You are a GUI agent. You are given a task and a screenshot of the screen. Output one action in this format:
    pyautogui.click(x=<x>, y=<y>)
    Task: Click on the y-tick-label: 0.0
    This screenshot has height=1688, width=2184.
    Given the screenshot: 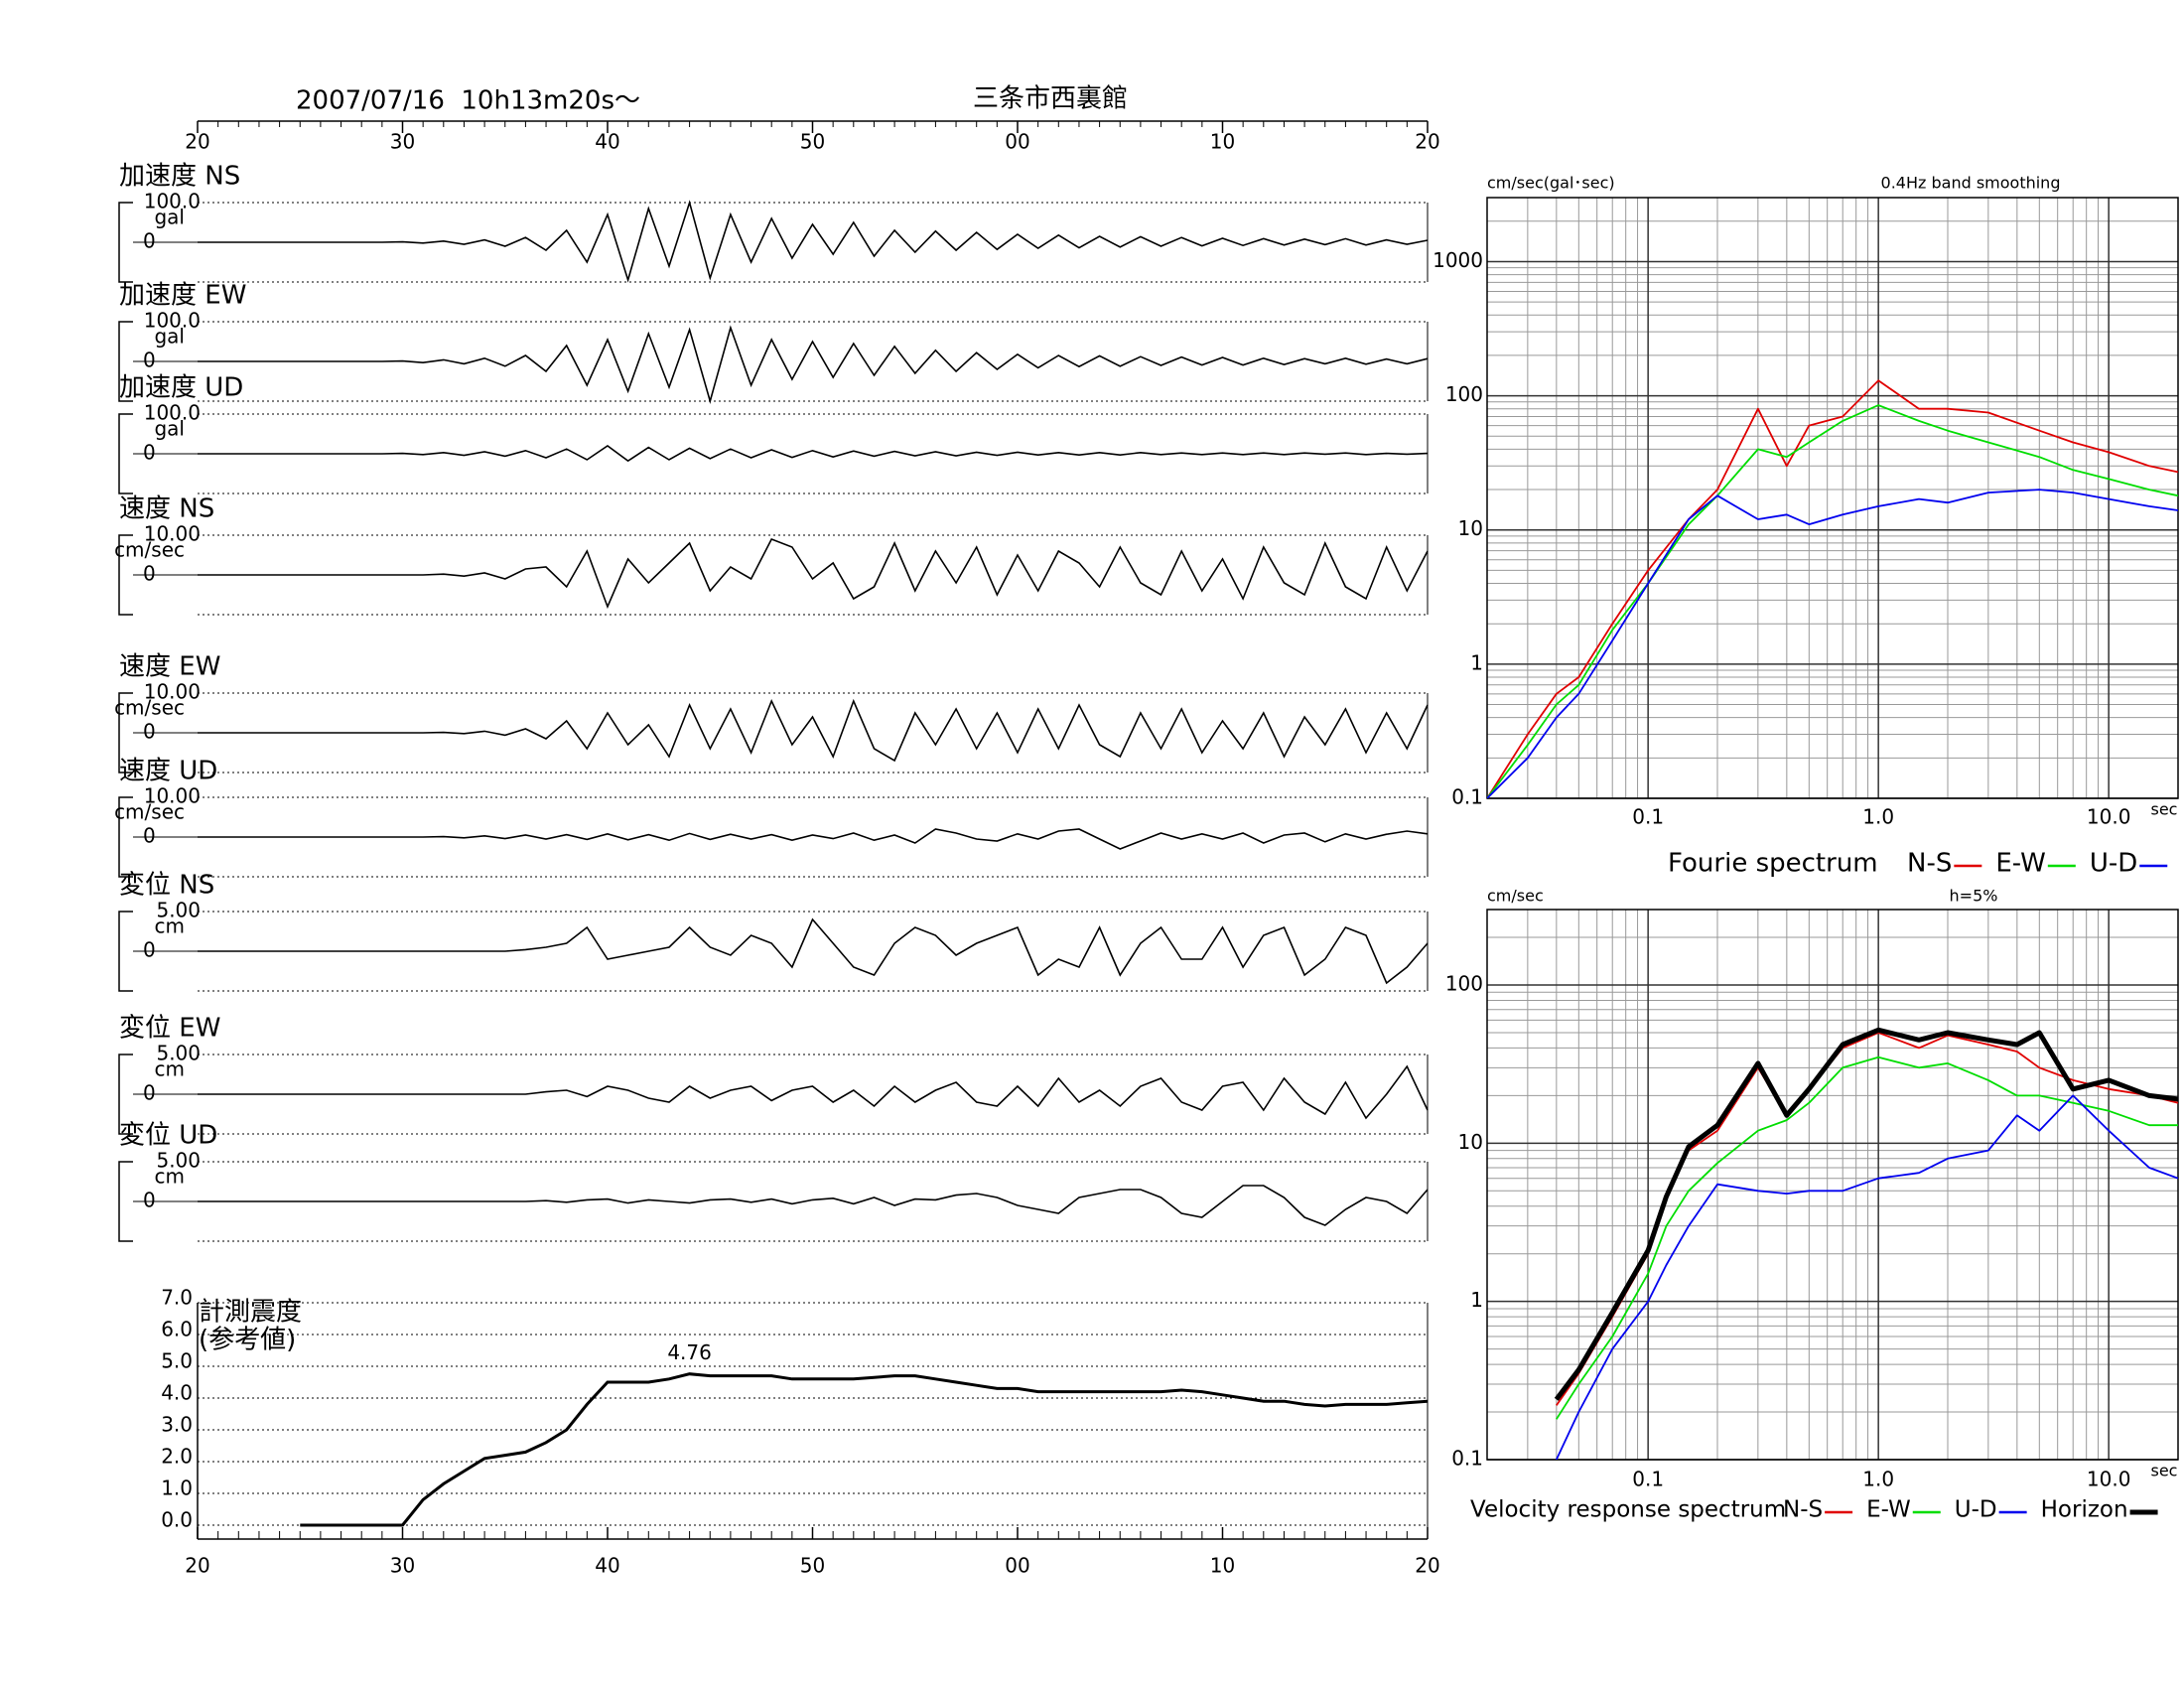 What is the action you would take?
    pyautogui.click(x=177, y=1520)
    